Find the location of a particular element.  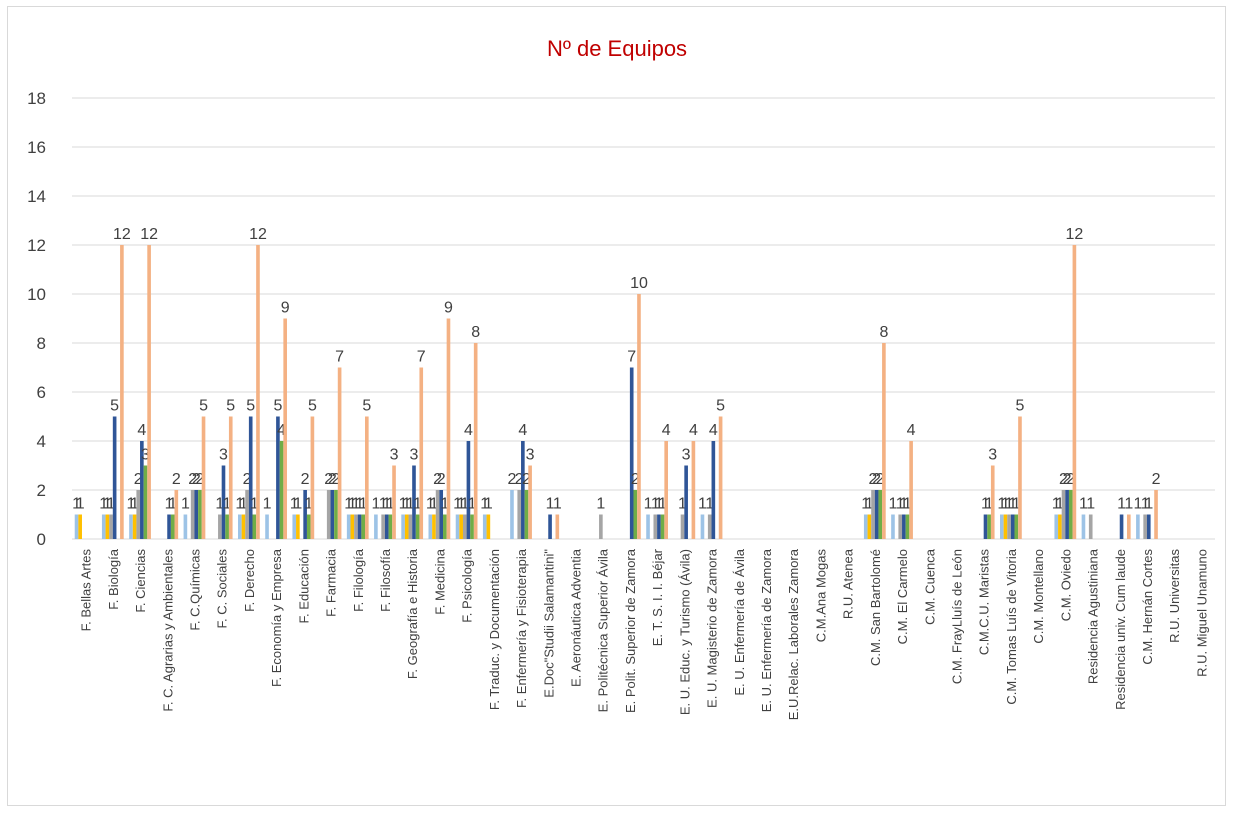

x-tick-label: E. Politécnica Superior Ávila is located at coordinates (603, 630).